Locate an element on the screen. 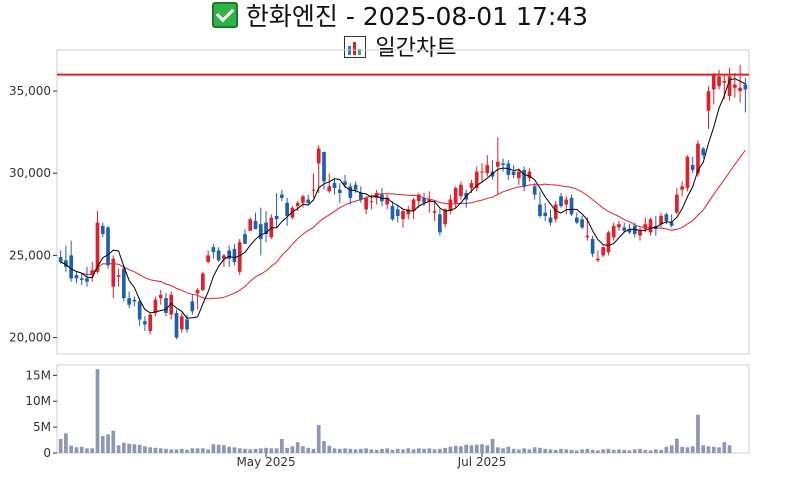  chart-subtitle-text: 일간차트 is located at coordinates (416, 48).